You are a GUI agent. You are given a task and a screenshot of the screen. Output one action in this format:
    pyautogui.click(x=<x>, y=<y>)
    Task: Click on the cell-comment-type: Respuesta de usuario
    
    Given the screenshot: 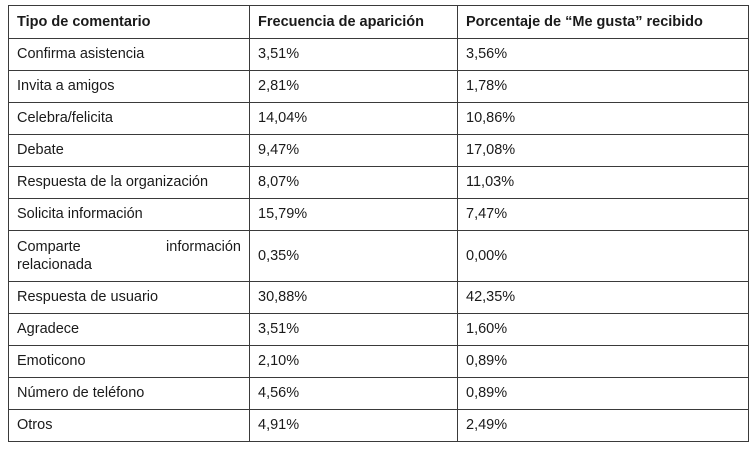 What is the action you would take?
    pyautogui.click(x=129, y=297)
    